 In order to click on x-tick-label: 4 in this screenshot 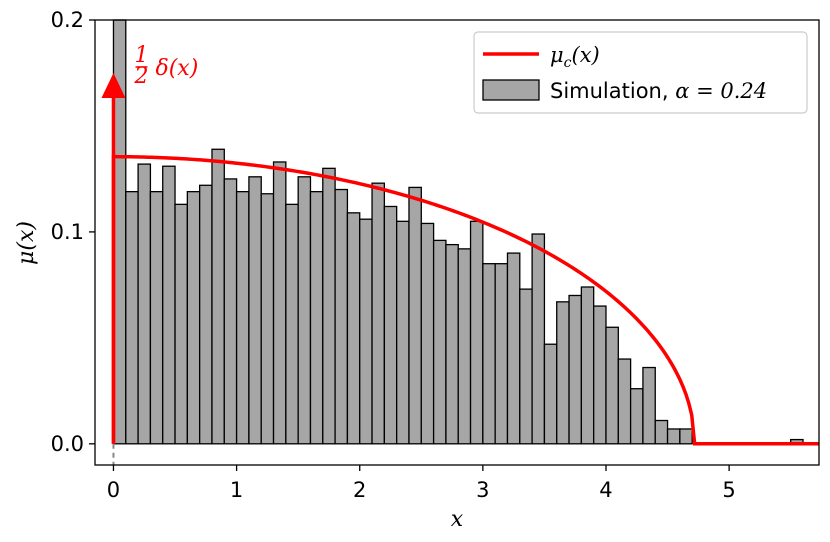, I will do `click(605, 490)`.